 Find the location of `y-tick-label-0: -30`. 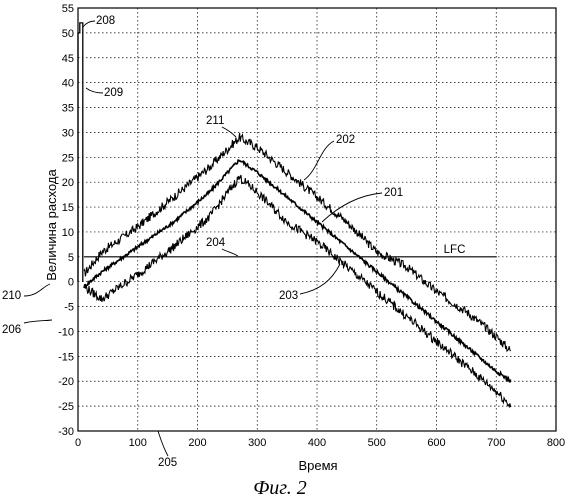

y-tick-label-0: -30 is located at coordinates (66, 432).